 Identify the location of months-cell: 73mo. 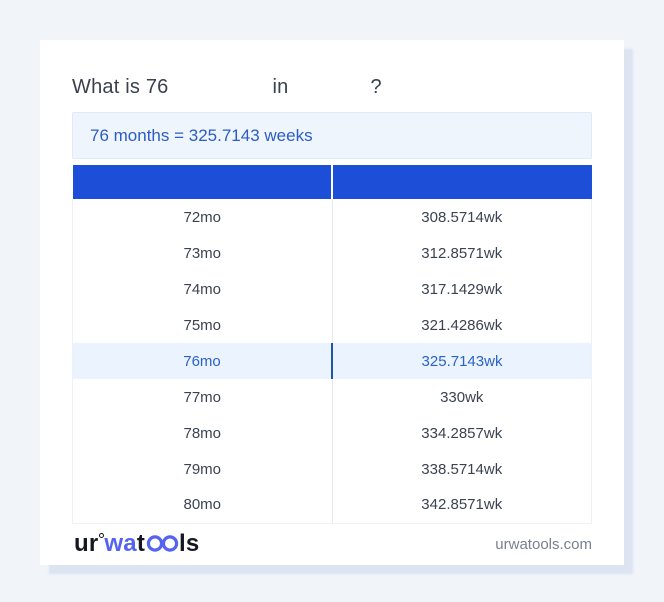
(202, 253).